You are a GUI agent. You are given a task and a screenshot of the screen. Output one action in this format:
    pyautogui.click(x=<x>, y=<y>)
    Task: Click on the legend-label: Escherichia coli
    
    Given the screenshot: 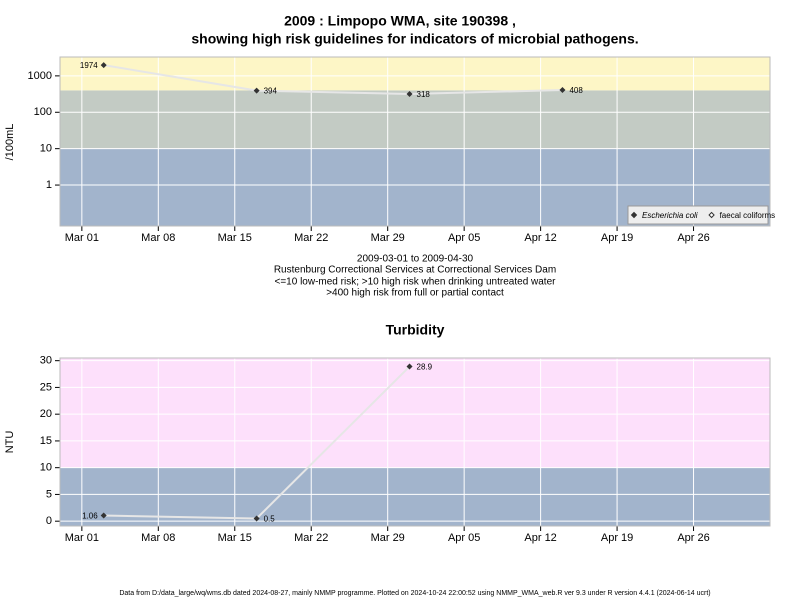 What is the action you would take?
    pyautogui.click(x=670, y=215)
    